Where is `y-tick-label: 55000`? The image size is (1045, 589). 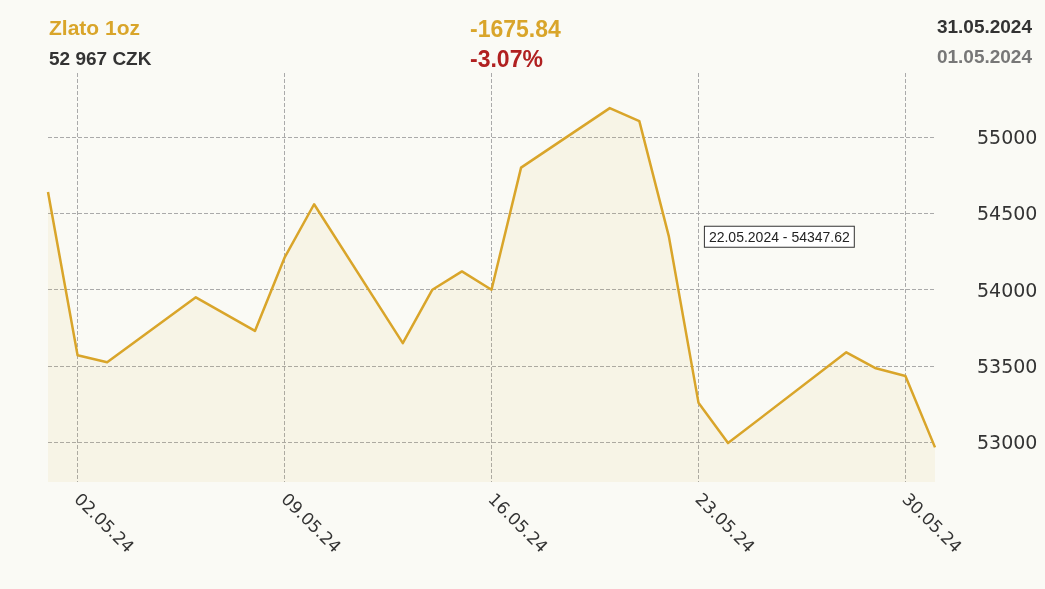
y-tick-label: 55000 is located at coordinates (1007, 137).